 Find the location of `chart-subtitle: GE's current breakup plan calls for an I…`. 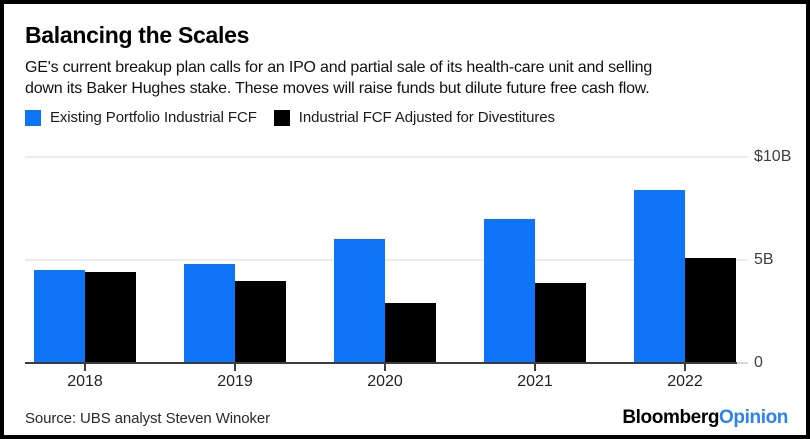

chart-subtitle: GE's current breakup plan calls for an I… is located at coordinates (407, 78).